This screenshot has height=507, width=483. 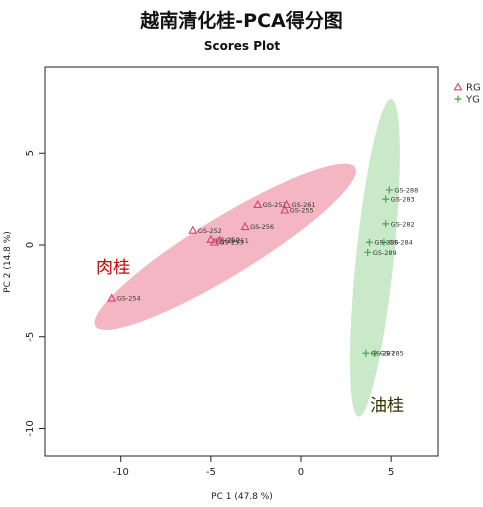 I want to click on x-tick-label: -5, so click(x=211, y=472).